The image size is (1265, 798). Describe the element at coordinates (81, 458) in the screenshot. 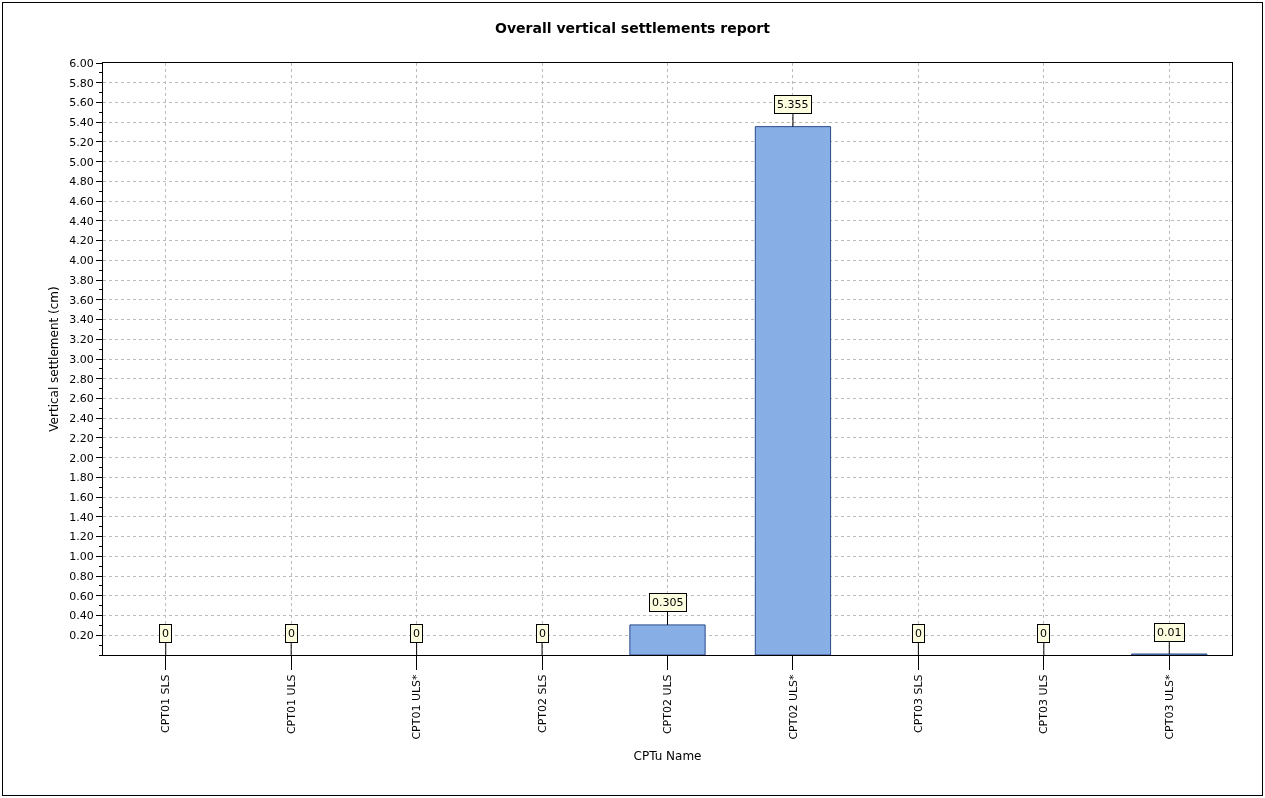

I see `y-tick-label: 2.00` at that location.